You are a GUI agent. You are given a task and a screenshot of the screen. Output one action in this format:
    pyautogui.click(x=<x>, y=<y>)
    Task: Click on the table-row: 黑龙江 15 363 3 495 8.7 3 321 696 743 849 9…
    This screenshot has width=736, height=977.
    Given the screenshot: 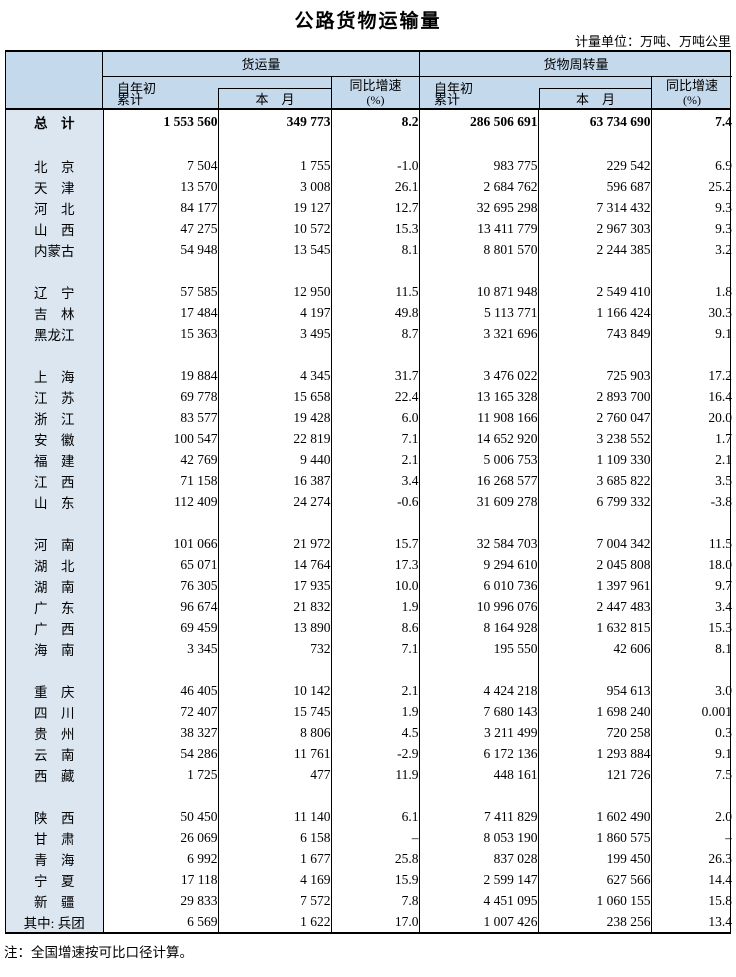 What is the action you would take?
    pyautogui.click(x=369, y=333)
    